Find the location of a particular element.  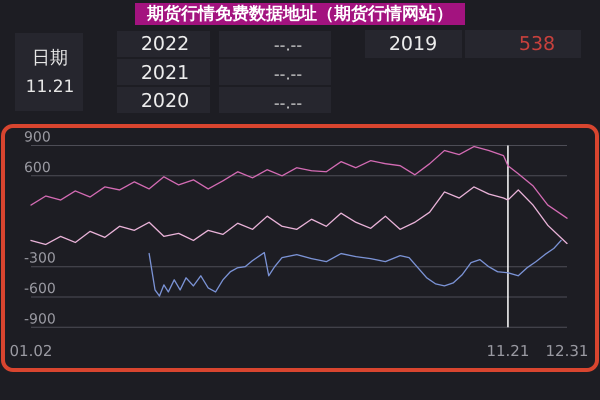

annotation: 2020 is located at coordinates (165, 101).